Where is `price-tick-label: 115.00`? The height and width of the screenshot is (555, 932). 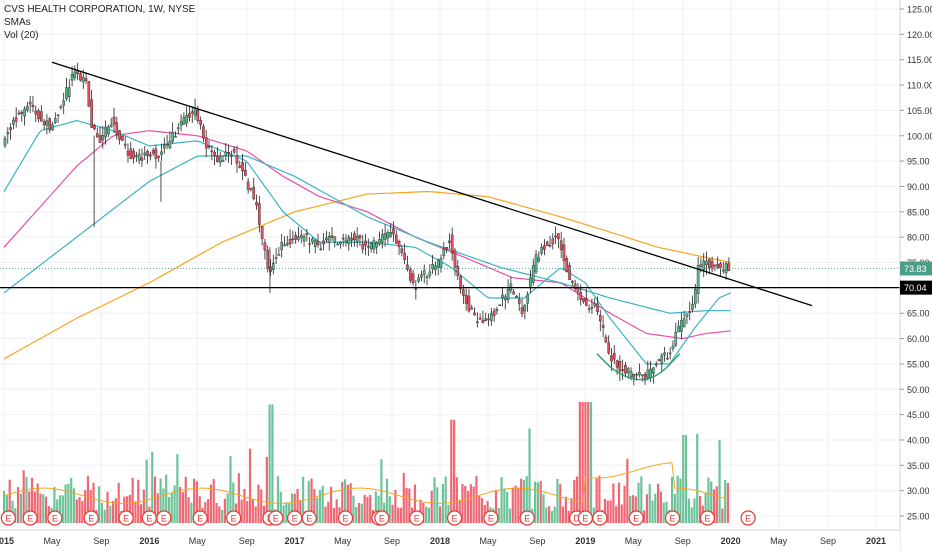
price-tick-label: 115.00 is located at coordinates (919, 60).